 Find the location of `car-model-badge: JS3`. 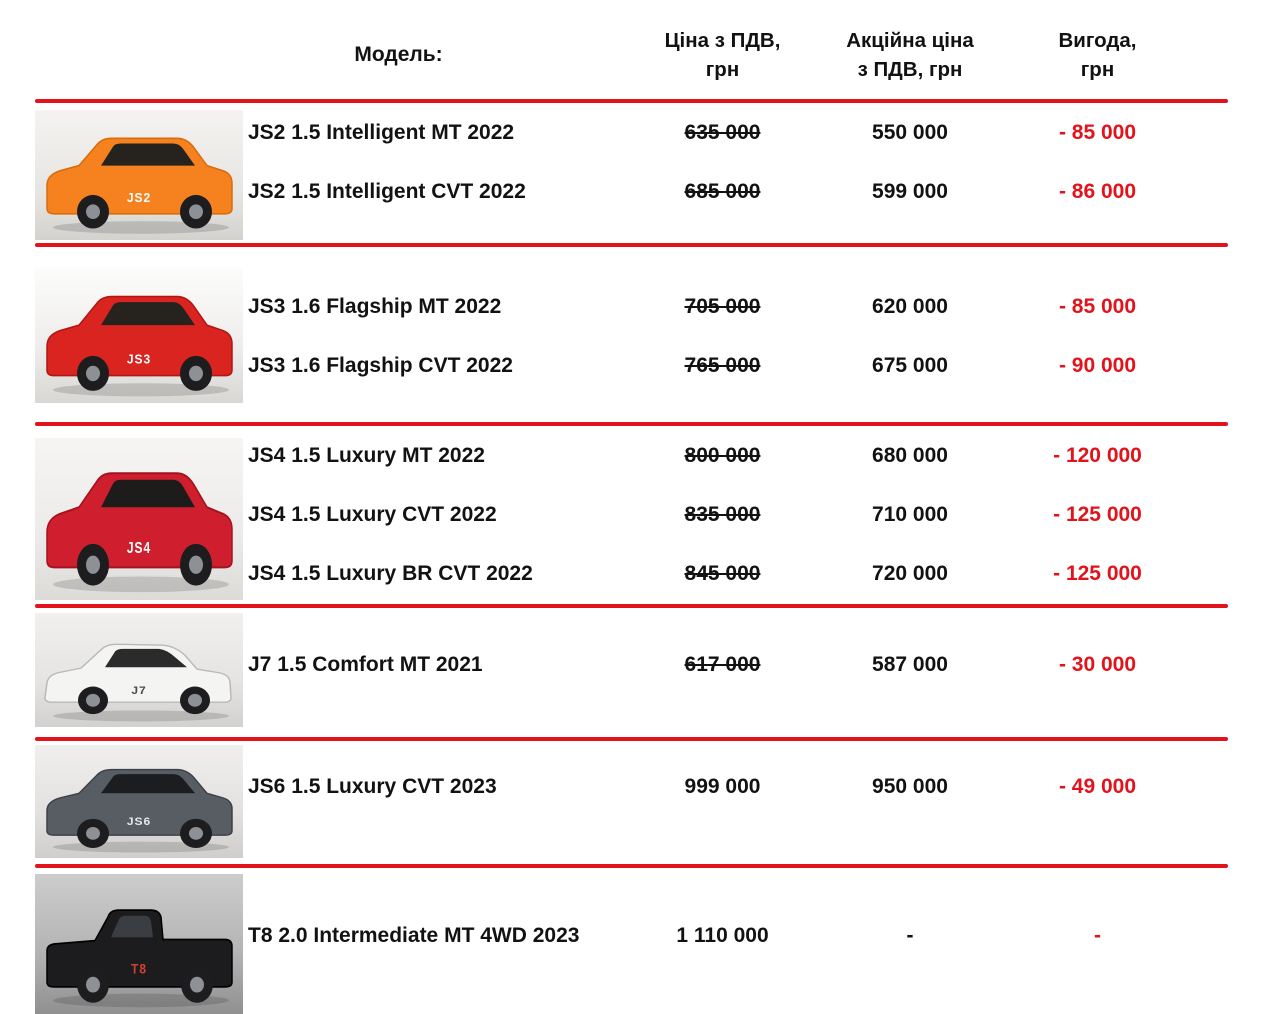

car-model-badge: JS3 is located at coordinates (139, 359).